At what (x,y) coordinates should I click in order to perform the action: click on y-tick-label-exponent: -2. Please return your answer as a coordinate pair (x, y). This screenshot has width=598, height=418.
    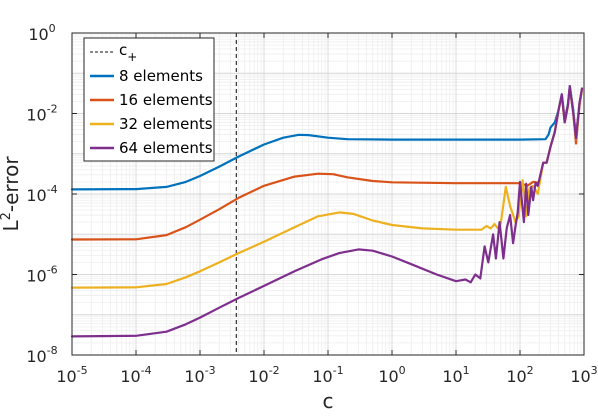
    Looking at the image, I should click on (52, 109).